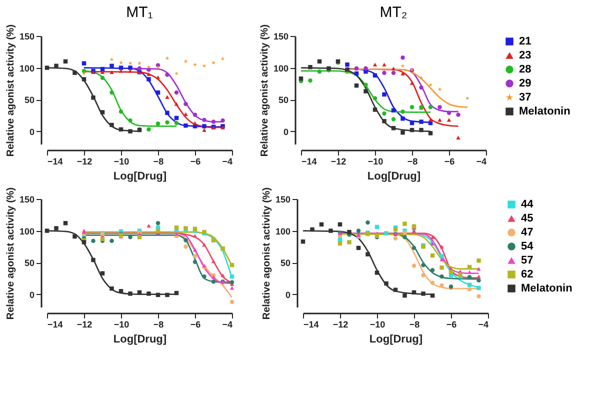  Describe the element at coordinates (525, 70) in the screenshot. I see `legend-label: 28` at that location.